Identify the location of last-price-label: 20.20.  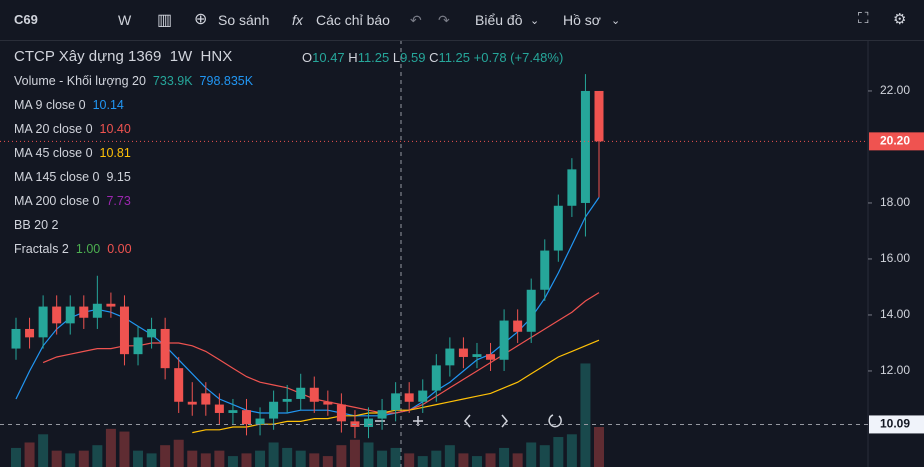
(895, 141).